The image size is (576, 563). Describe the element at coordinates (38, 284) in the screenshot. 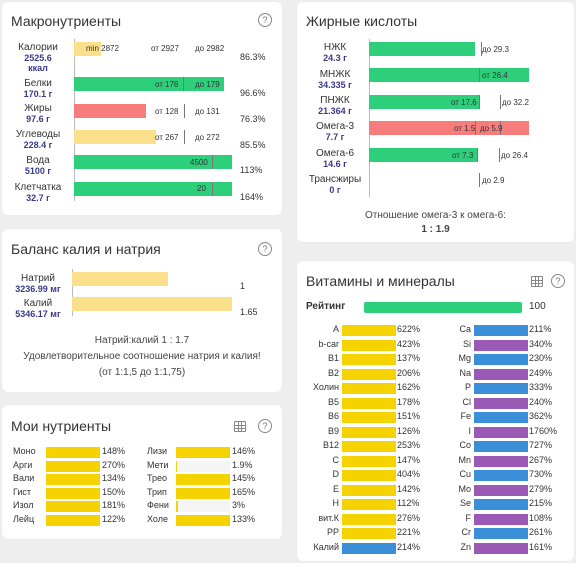

I see `balance-row-sodium: Натрий 3236.99 мг` at that location.